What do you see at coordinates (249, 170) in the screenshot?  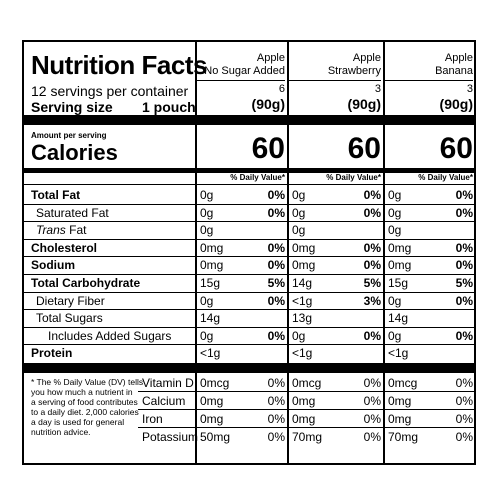 I see `medium-divider` at bounding box center [249, 170].